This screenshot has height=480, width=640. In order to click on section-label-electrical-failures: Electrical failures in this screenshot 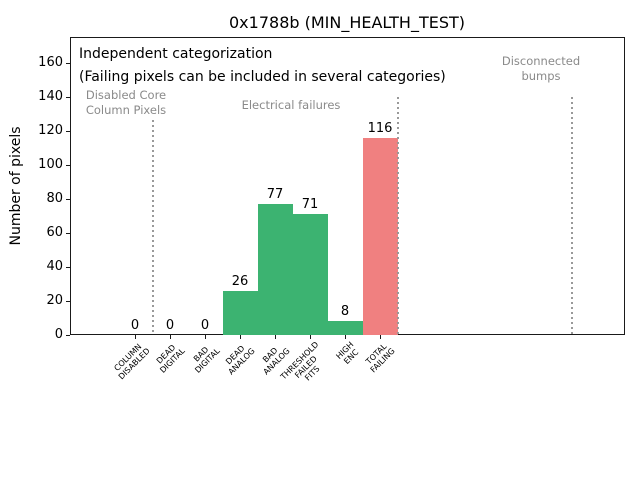, I will do `click(291, 105)`.